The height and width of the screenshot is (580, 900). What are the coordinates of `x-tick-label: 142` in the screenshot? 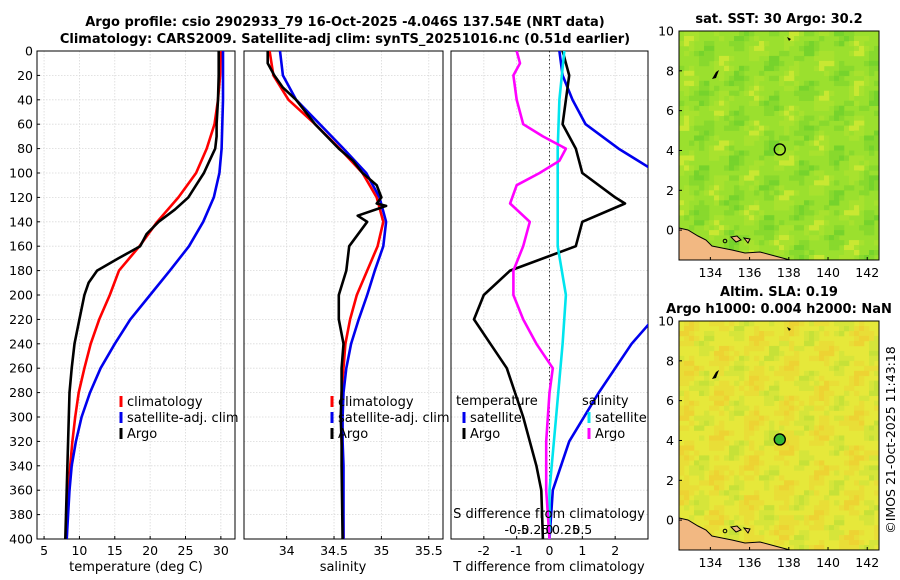 It's located at (867, 272).